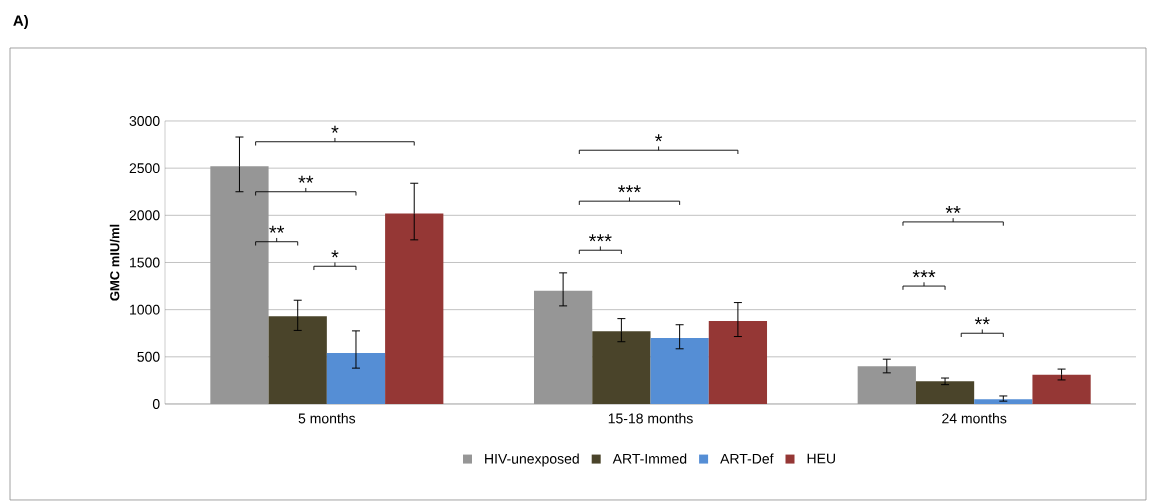  What do you see at coordinates (145, 262) in the screenshot?
I see `y-tick-label: 1500` at bounding box center [145, 262].